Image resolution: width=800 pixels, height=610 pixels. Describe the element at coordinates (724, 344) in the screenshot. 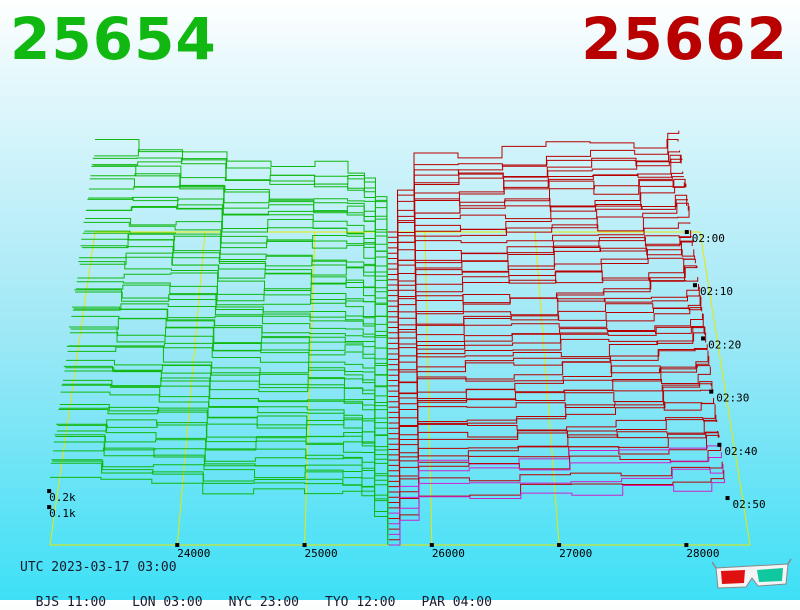

I see `time-tick-label: 02:20` at that location.